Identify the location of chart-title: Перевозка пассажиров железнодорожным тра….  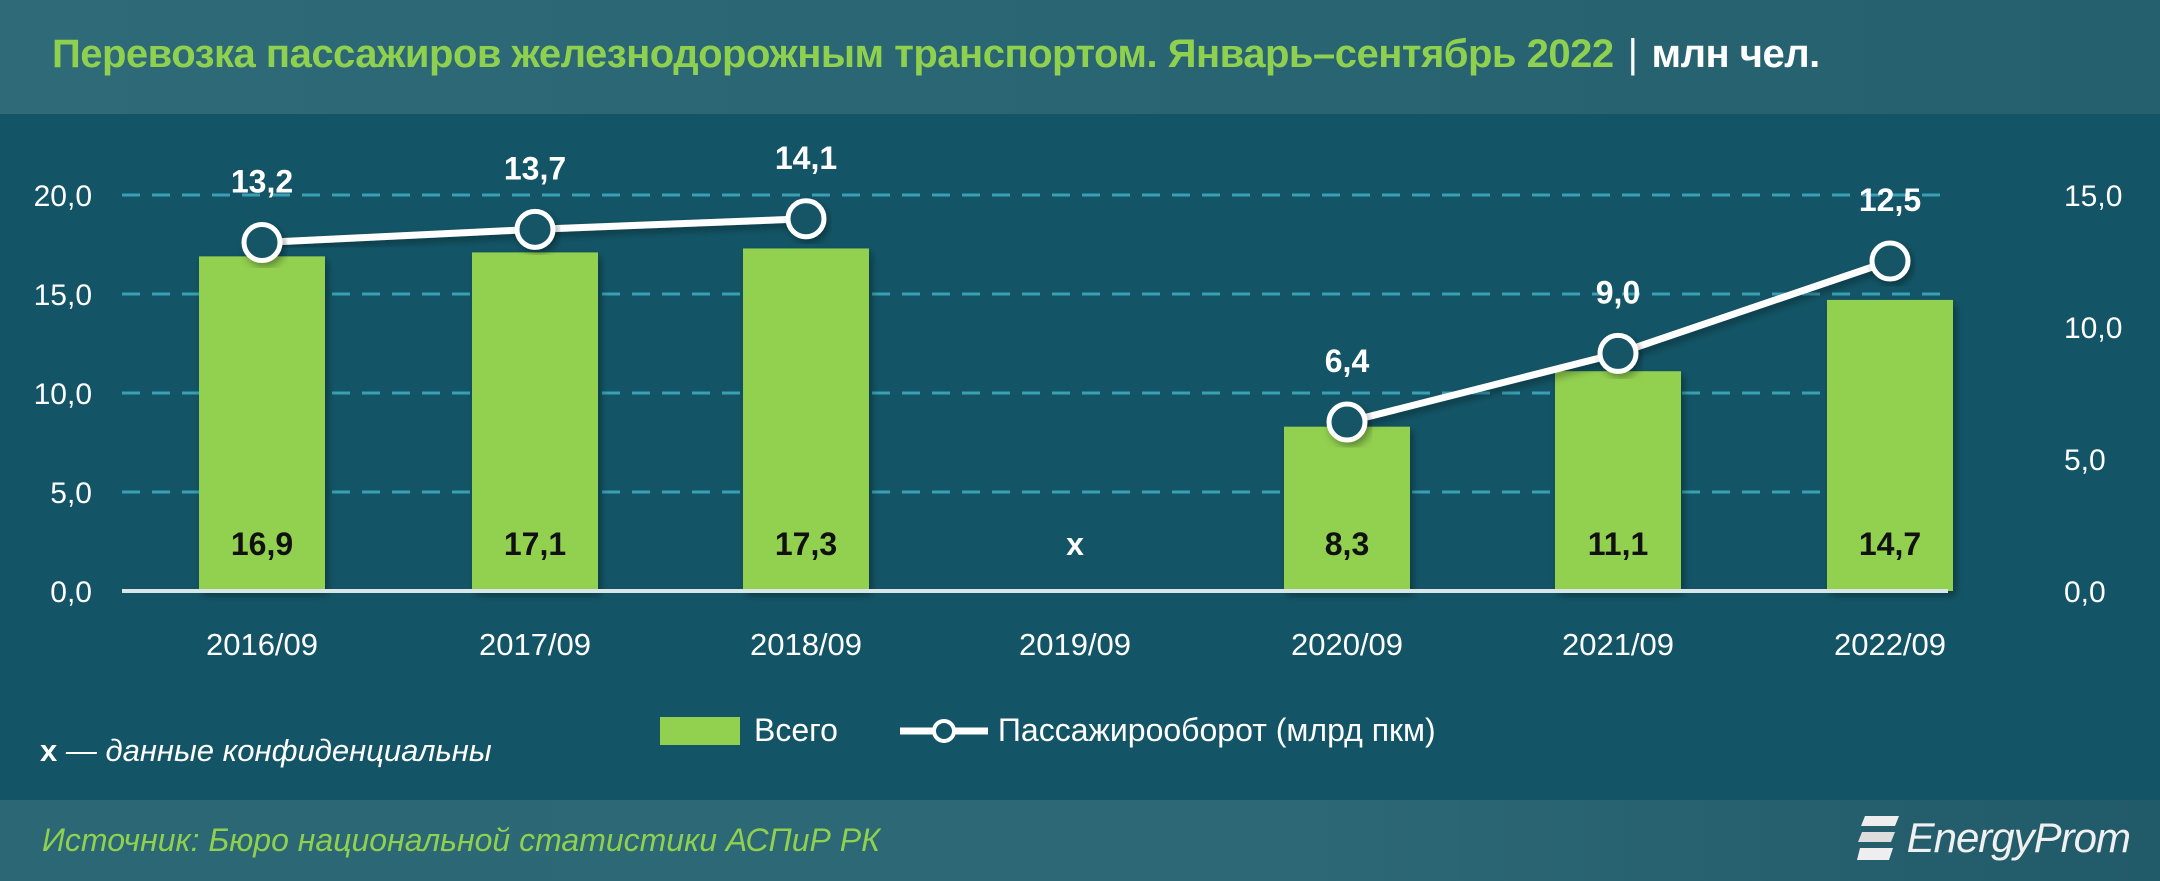
(936, 54).